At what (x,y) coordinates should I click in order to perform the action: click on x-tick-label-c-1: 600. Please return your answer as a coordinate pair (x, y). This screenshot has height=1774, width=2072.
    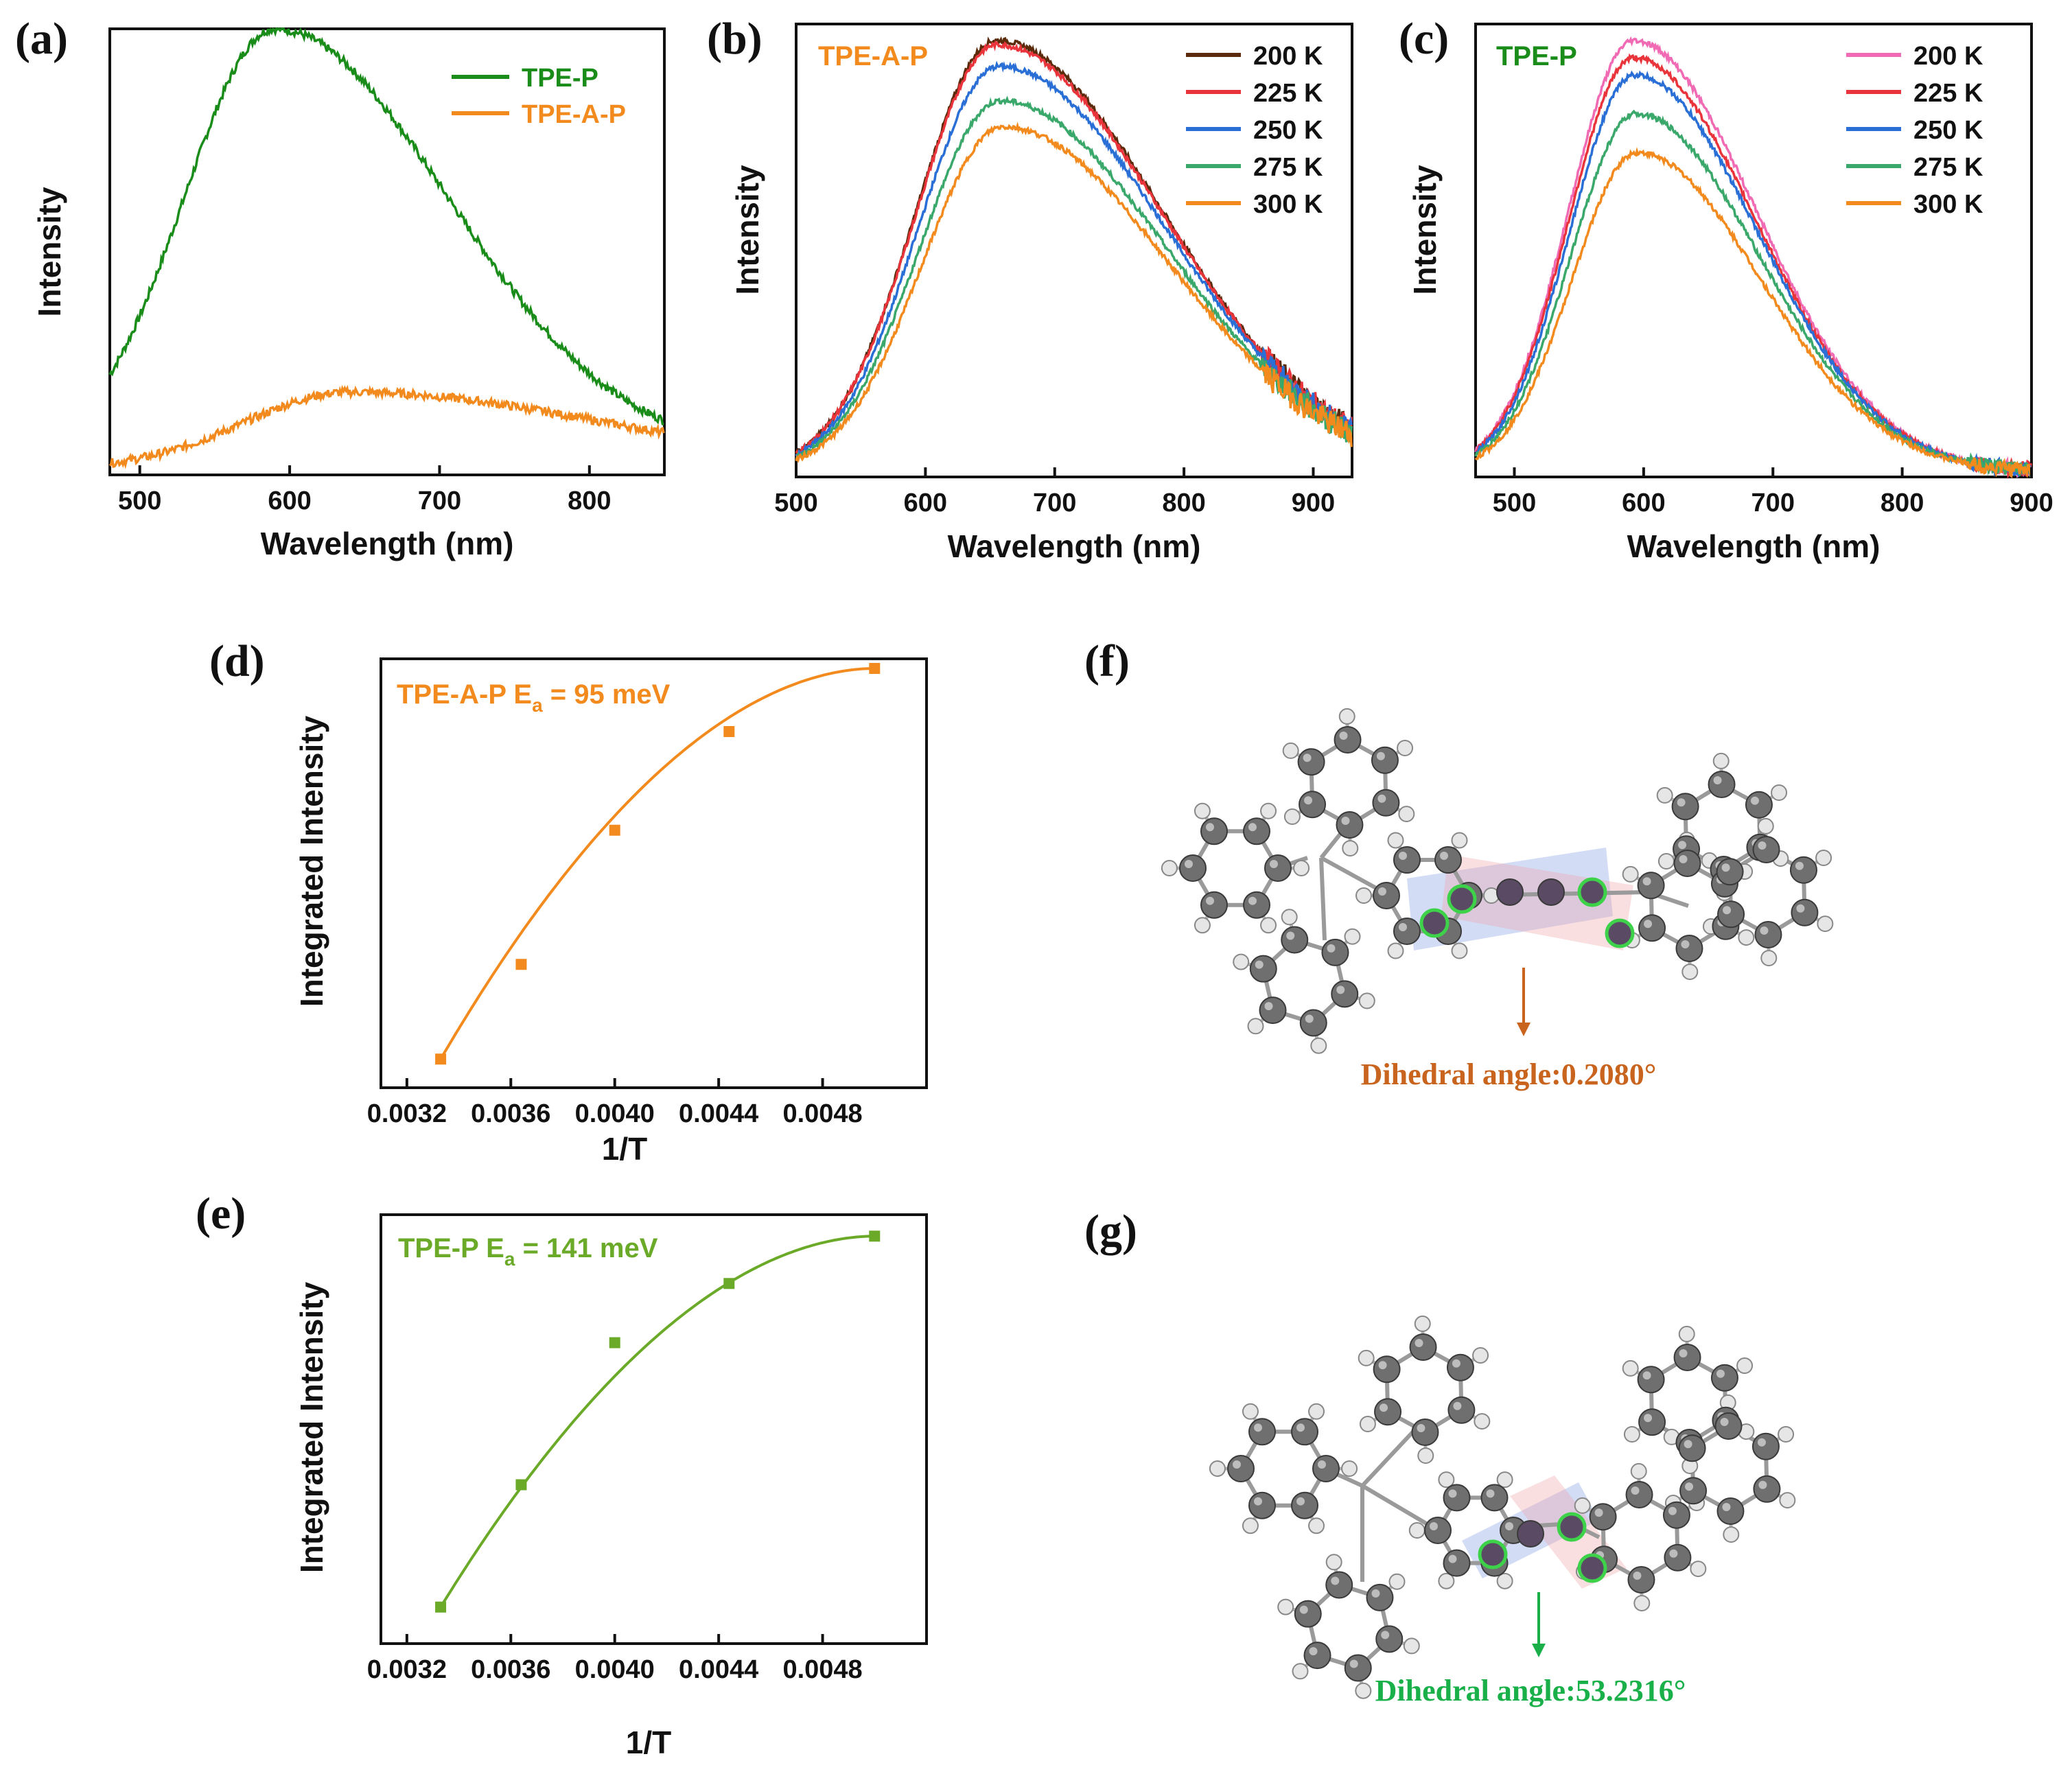
    Looking at the image, I should click on (1643, 503).